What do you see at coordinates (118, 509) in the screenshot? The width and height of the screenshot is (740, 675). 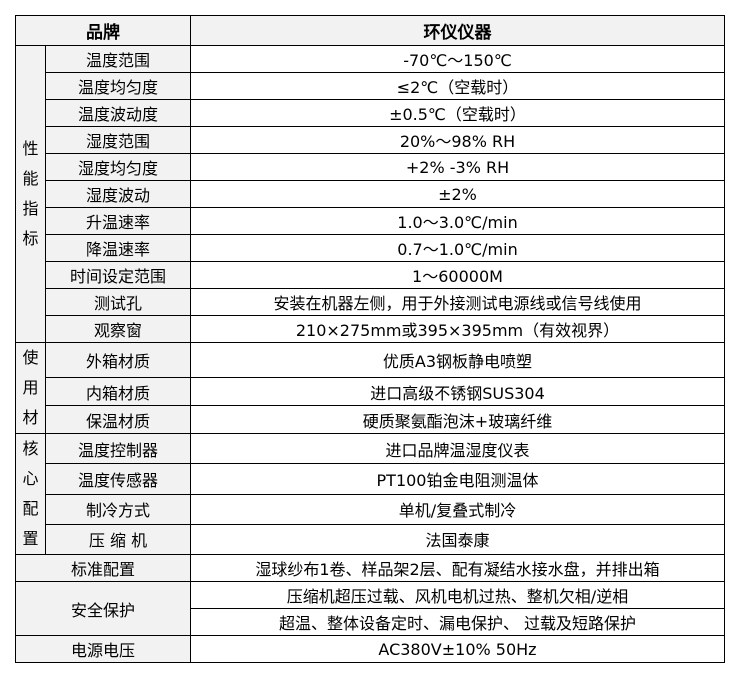 I see `row-label: 制冷方式` at bounding box center [118, 509].